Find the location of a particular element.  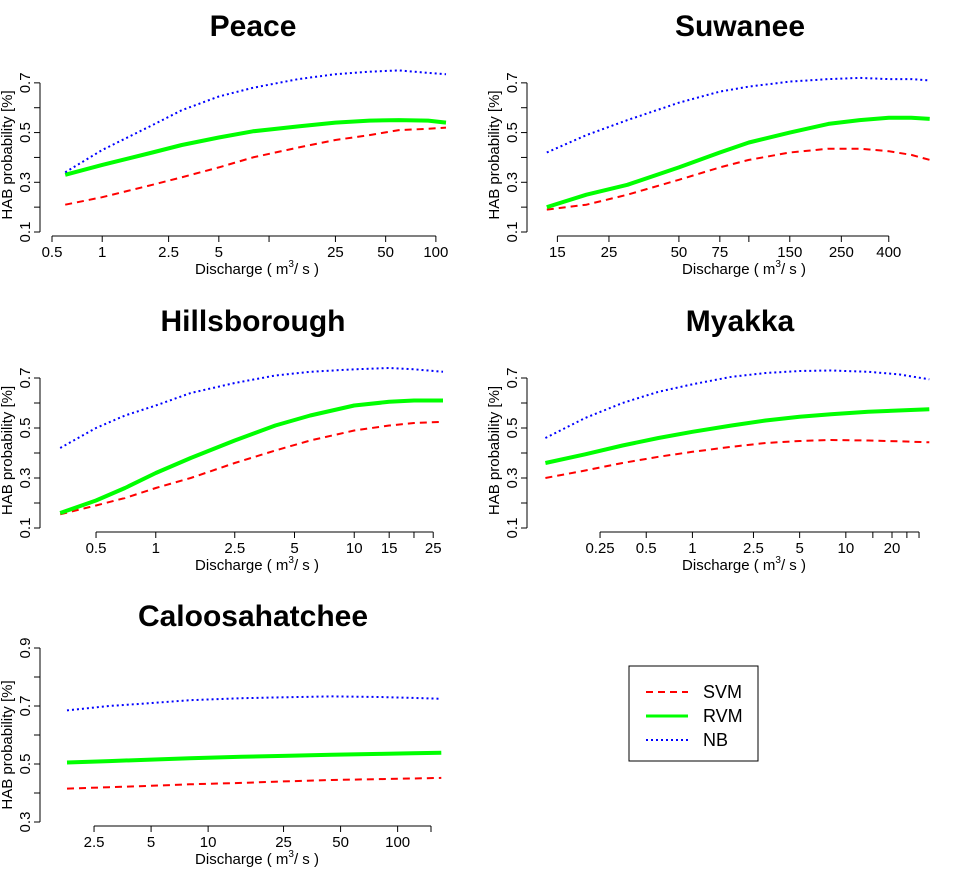

chart-title: Suwanee is located at coordinates (740, 26).